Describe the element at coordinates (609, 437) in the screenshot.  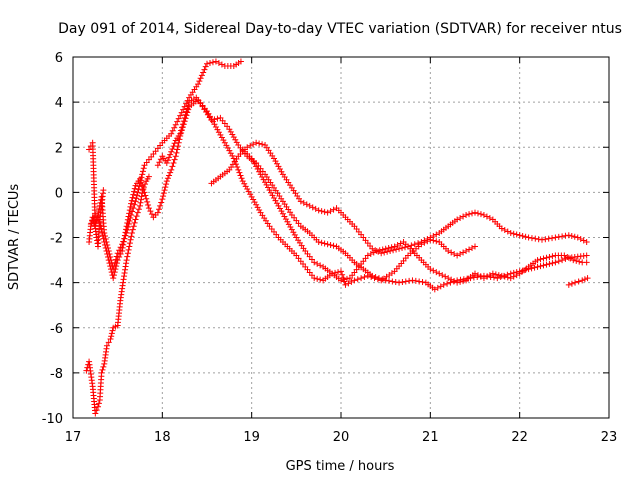
I see `x-tick-label: 23` at that location.